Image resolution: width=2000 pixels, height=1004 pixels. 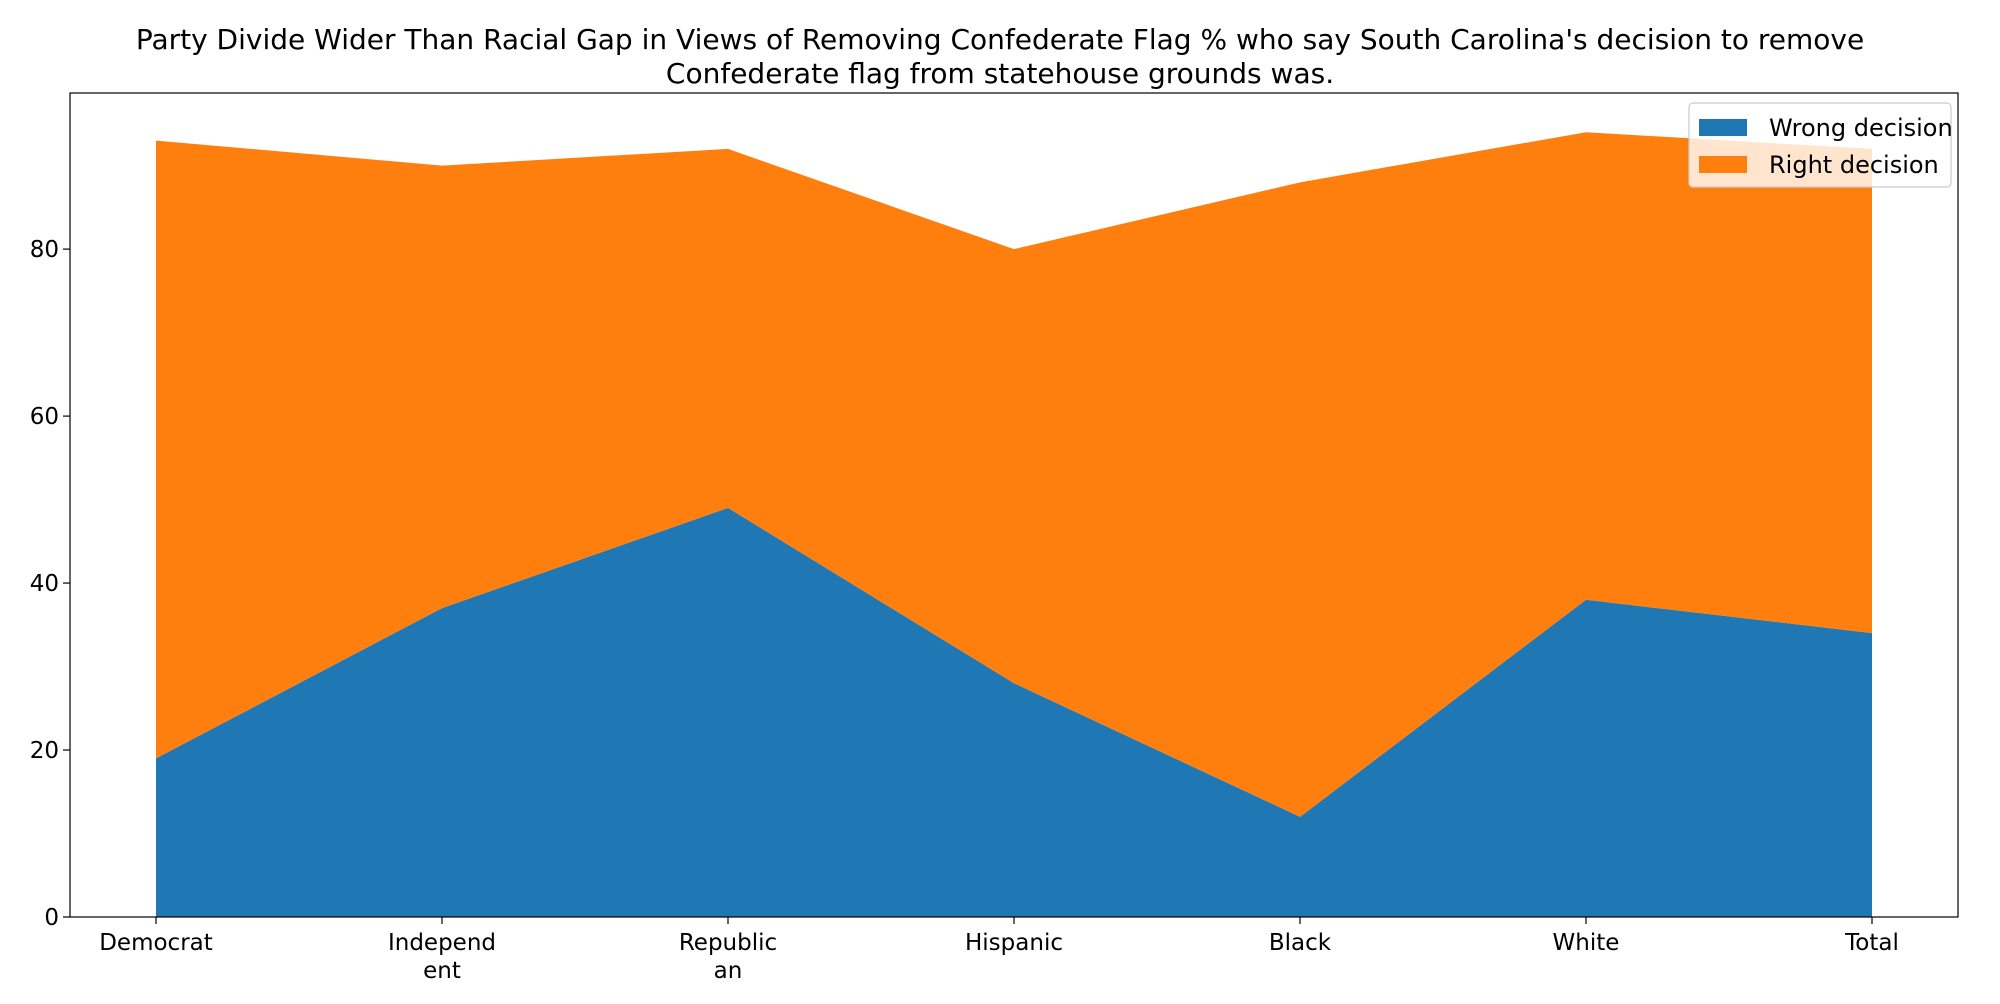 I want to click on x-tick-label: Total, so click(x=1871, y=943).